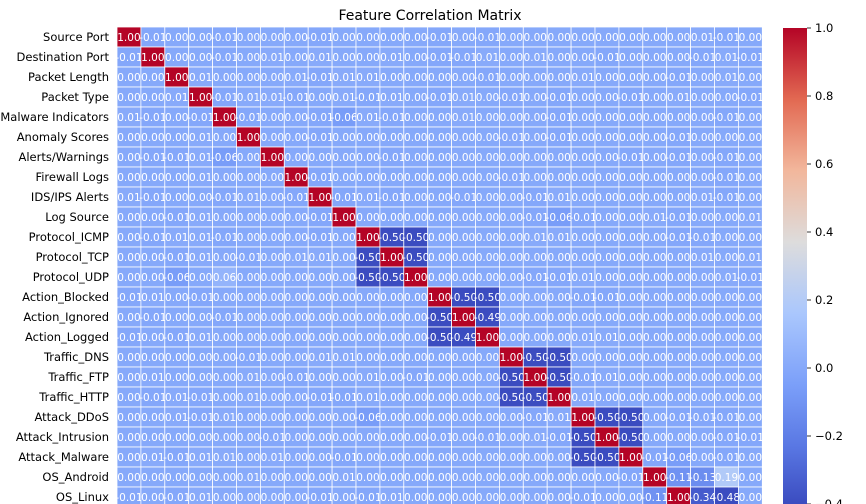  Describe the element at coordinates (72, 257) in the screenshot. I see `row-label: Protocol_TCP` at that location.